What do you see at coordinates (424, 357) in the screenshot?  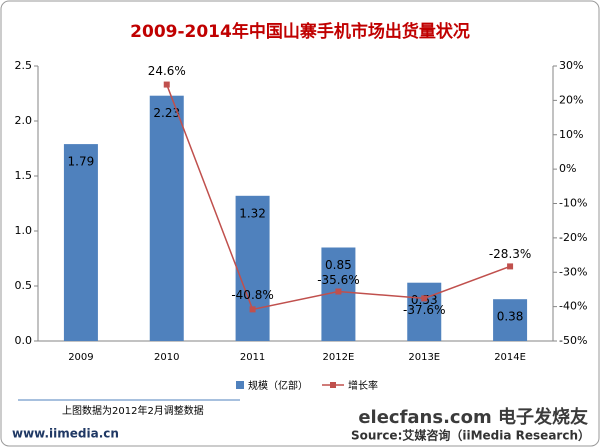 I see `x-tick-label: 2013E` at bounding box center [424, 357].